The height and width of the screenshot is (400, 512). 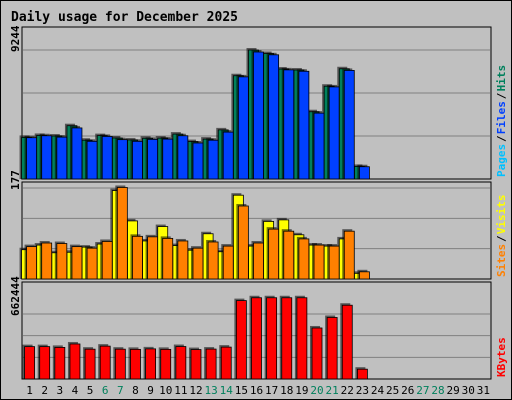 What do you see at coordinates (392, 390) in the screenshot?
I see `x-tick-label-25: 25` at bounding box center [392, 390].